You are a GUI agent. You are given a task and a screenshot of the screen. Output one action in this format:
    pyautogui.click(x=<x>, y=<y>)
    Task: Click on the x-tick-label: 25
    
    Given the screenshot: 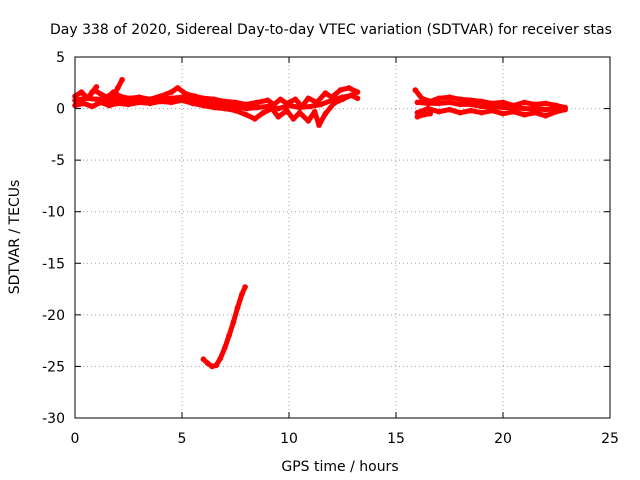 What is the action you would take?
    pyautogui.click(x=610, y=439)
    